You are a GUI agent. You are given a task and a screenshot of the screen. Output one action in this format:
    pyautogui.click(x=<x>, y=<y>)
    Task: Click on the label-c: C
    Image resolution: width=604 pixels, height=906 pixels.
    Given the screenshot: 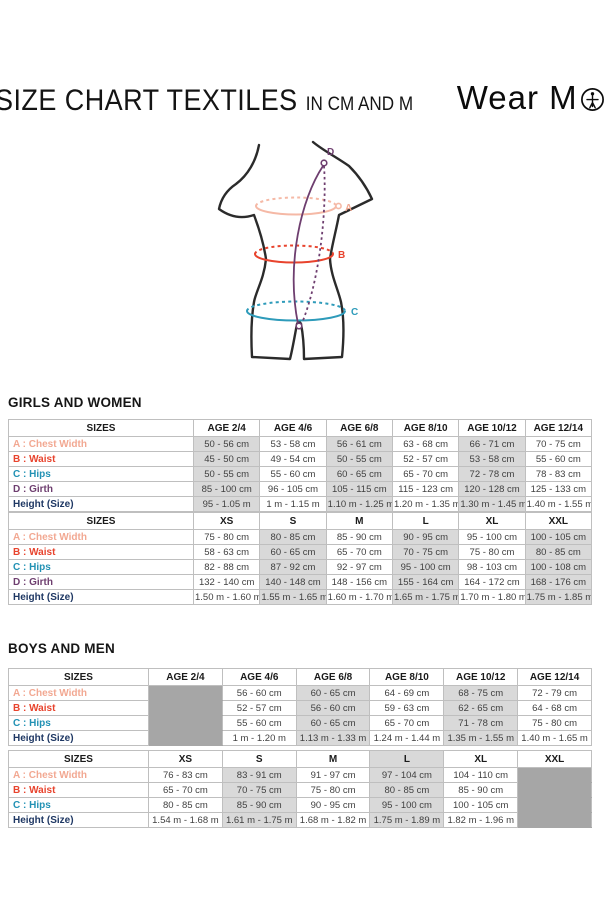 What is the action you would take?
    pyautogui.click(x=354, y=312)
    